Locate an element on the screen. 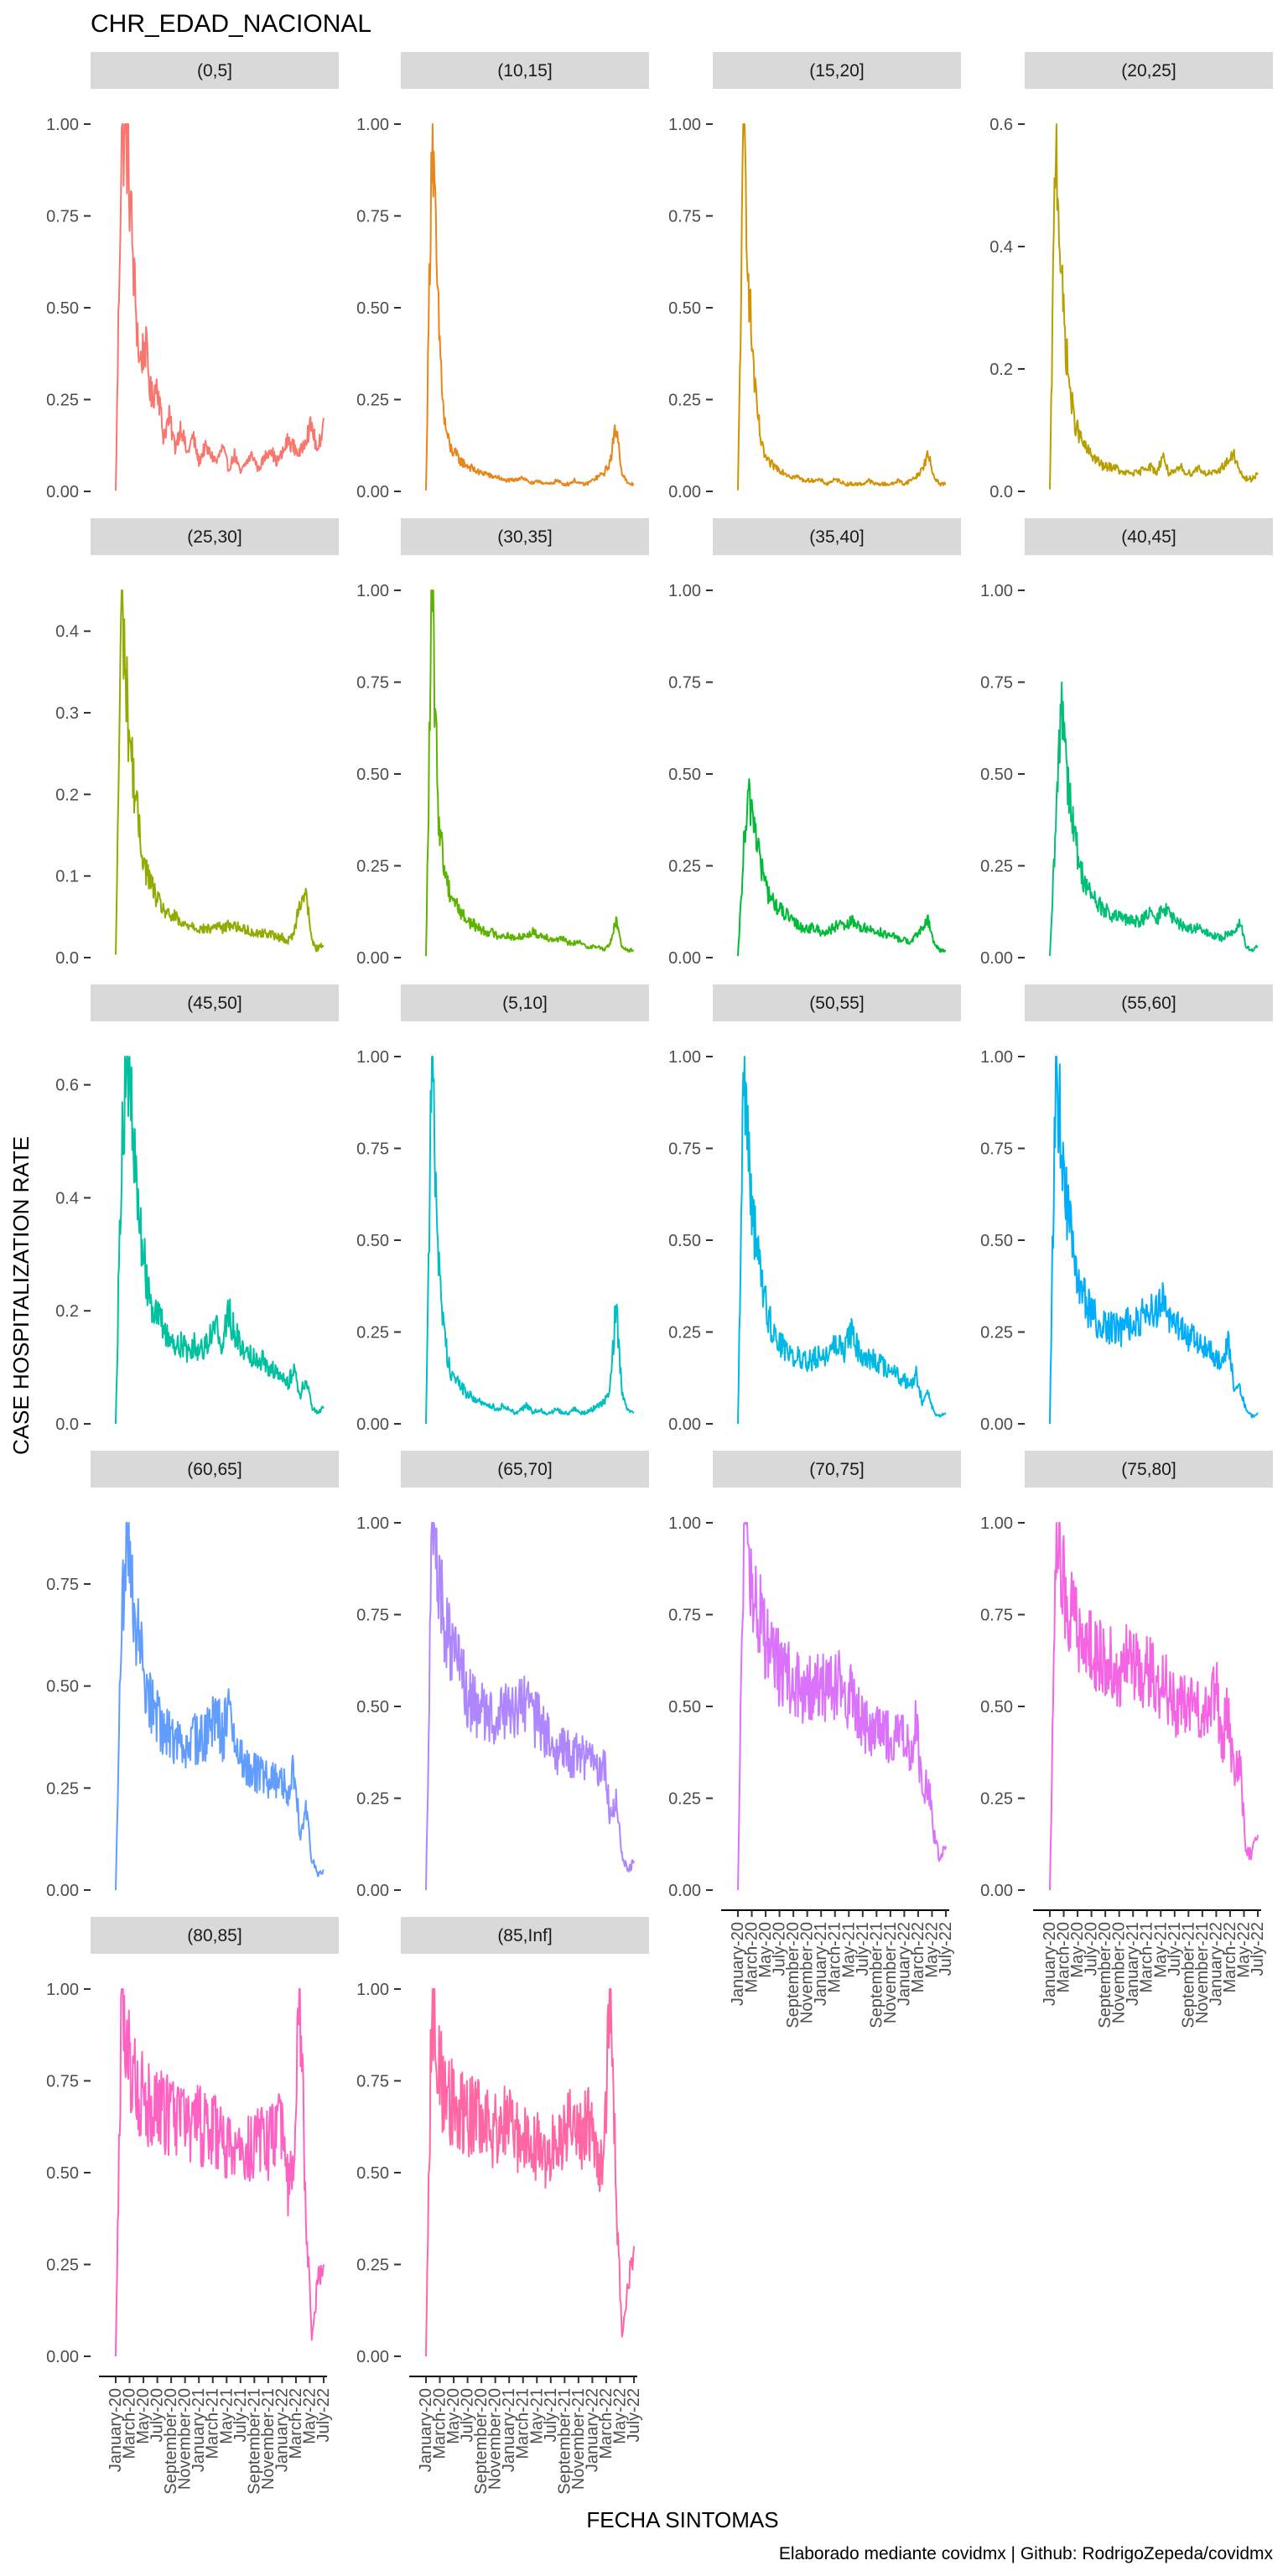  y-tick-label: 0.0 is located at coordinates (1001, 492).